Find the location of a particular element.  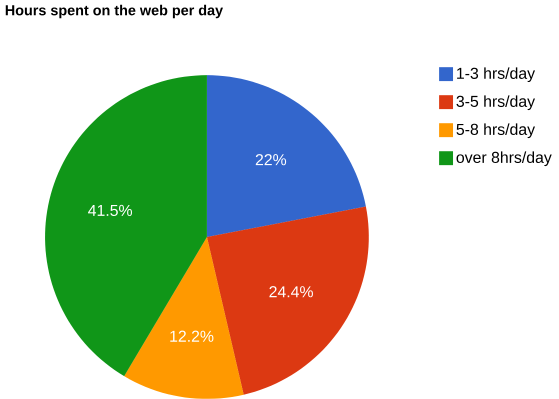

data-label: 22% is located at coordinates (271, 160).